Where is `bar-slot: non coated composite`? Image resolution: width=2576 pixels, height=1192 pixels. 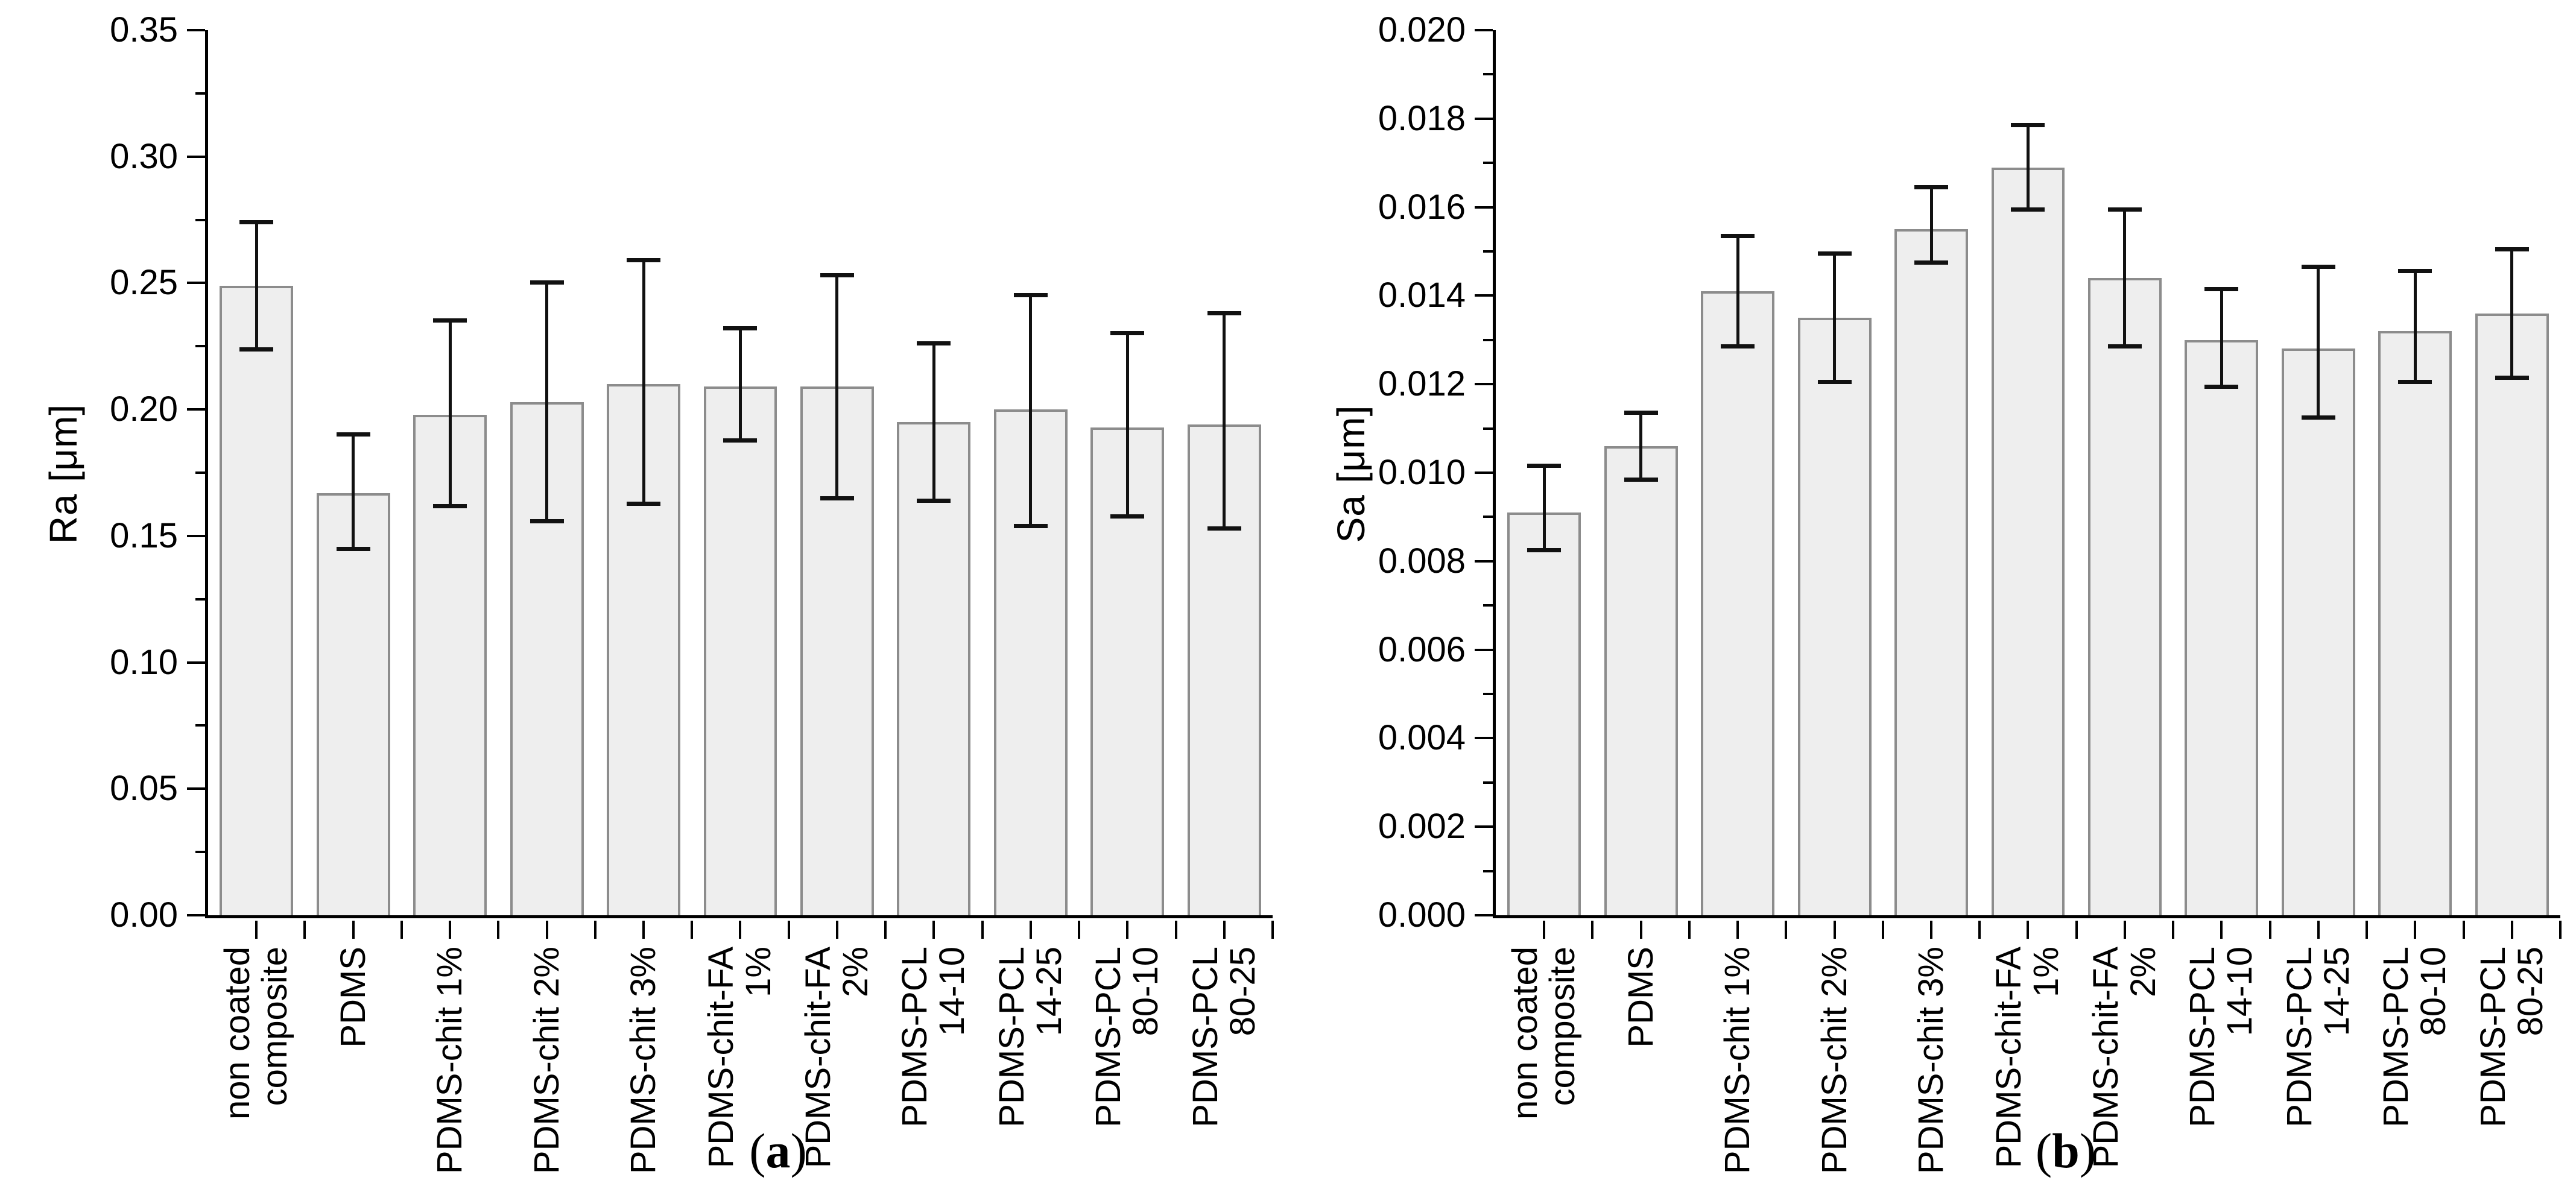
bar-slot: non coated composite is located at coordinates (1544, 575).